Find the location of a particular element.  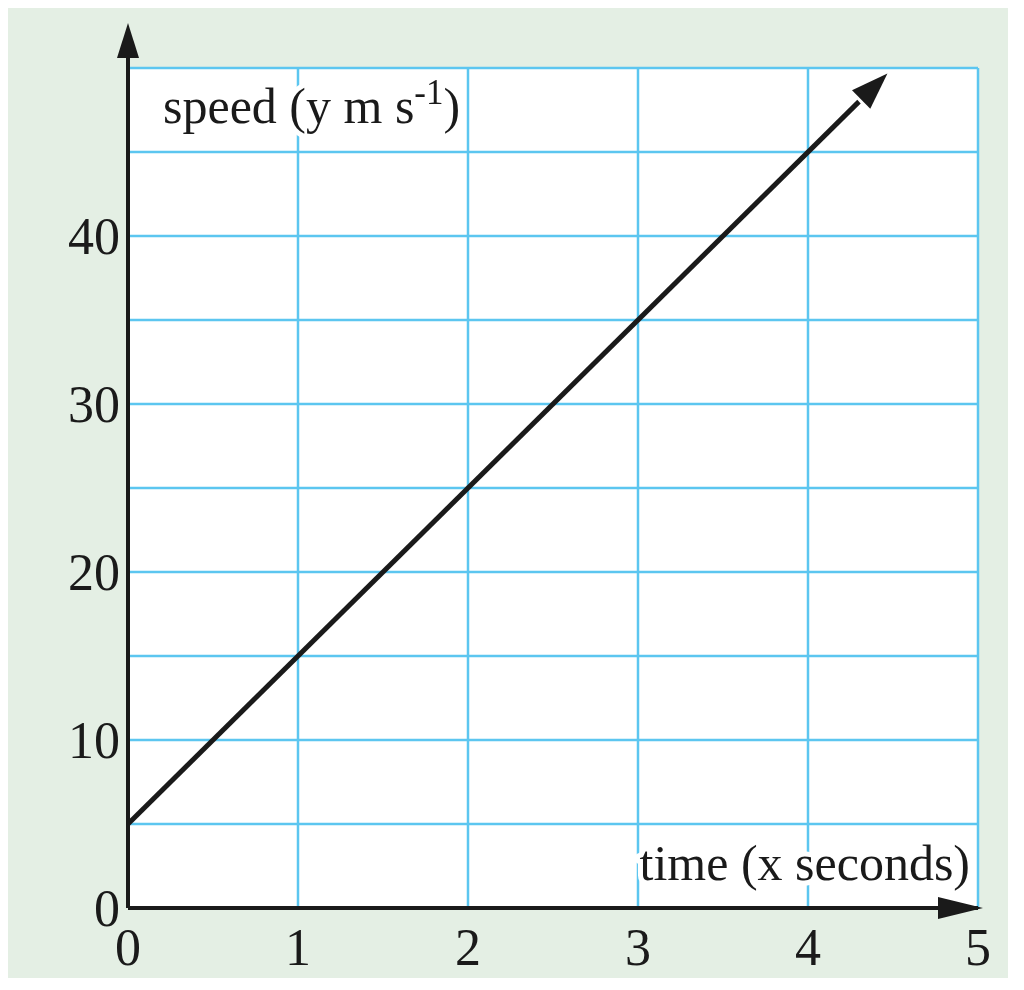

y-tick-label: 30 is located at coordinates (94, 405).